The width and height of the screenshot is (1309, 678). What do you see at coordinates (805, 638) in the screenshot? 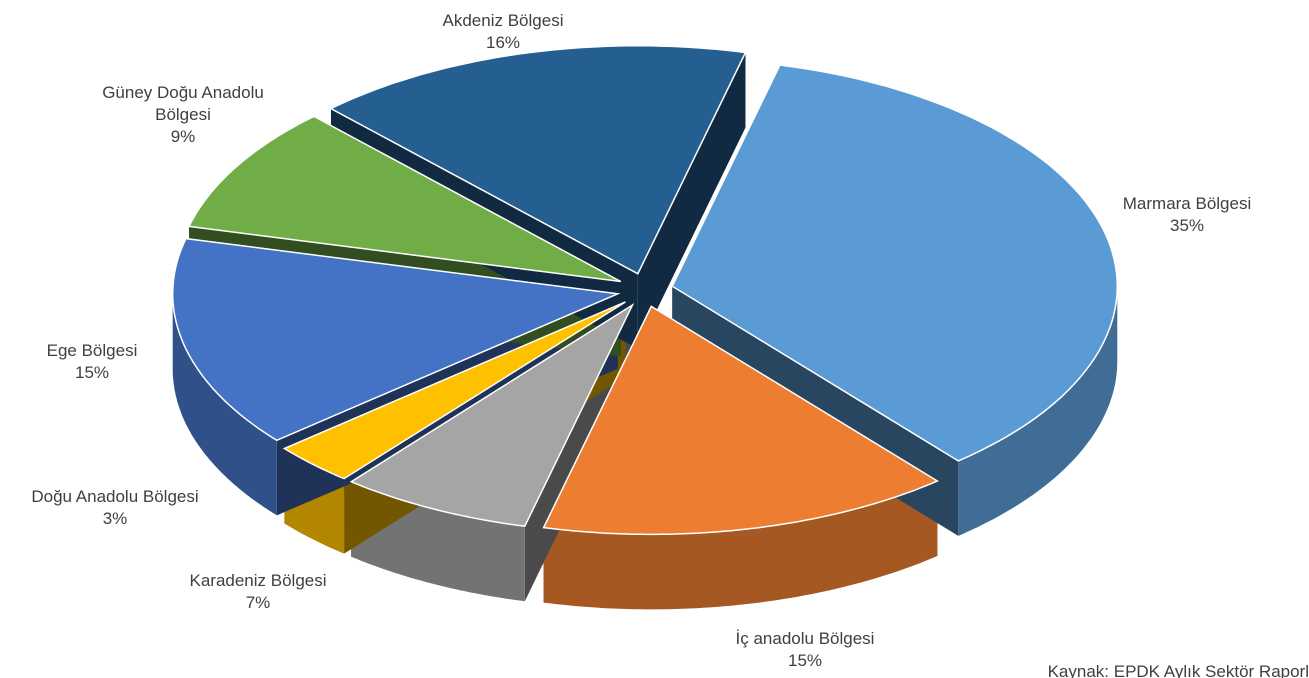
I see `category-label: İç anadolu Bölgesi` at bounding box center [805, 638].